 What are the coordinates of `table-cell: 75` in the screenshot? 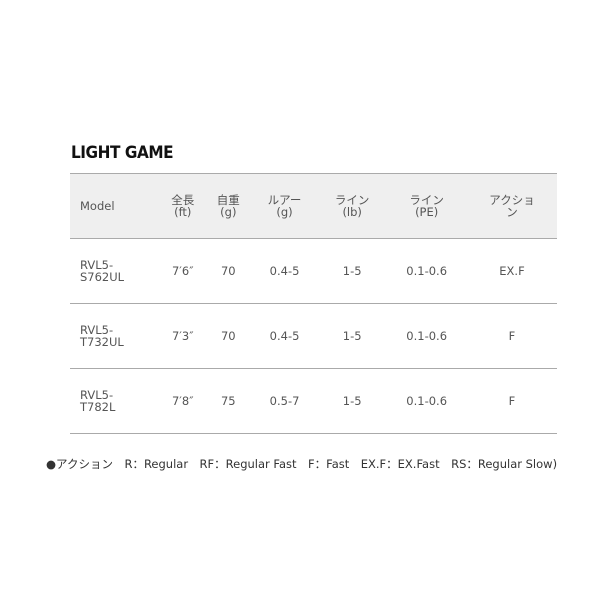 It's located at (228, 401).